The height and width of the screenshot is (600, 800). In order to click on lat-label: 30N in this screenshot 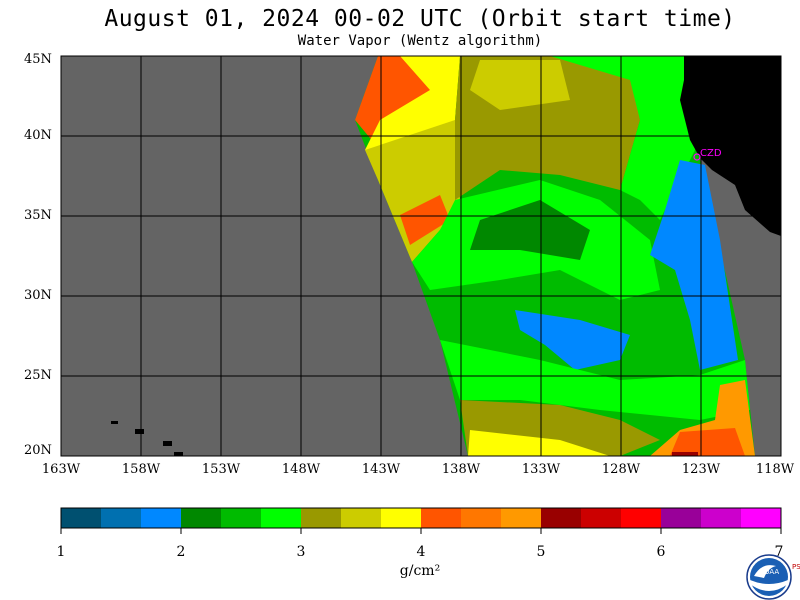, I will do `click(38, 295)`.